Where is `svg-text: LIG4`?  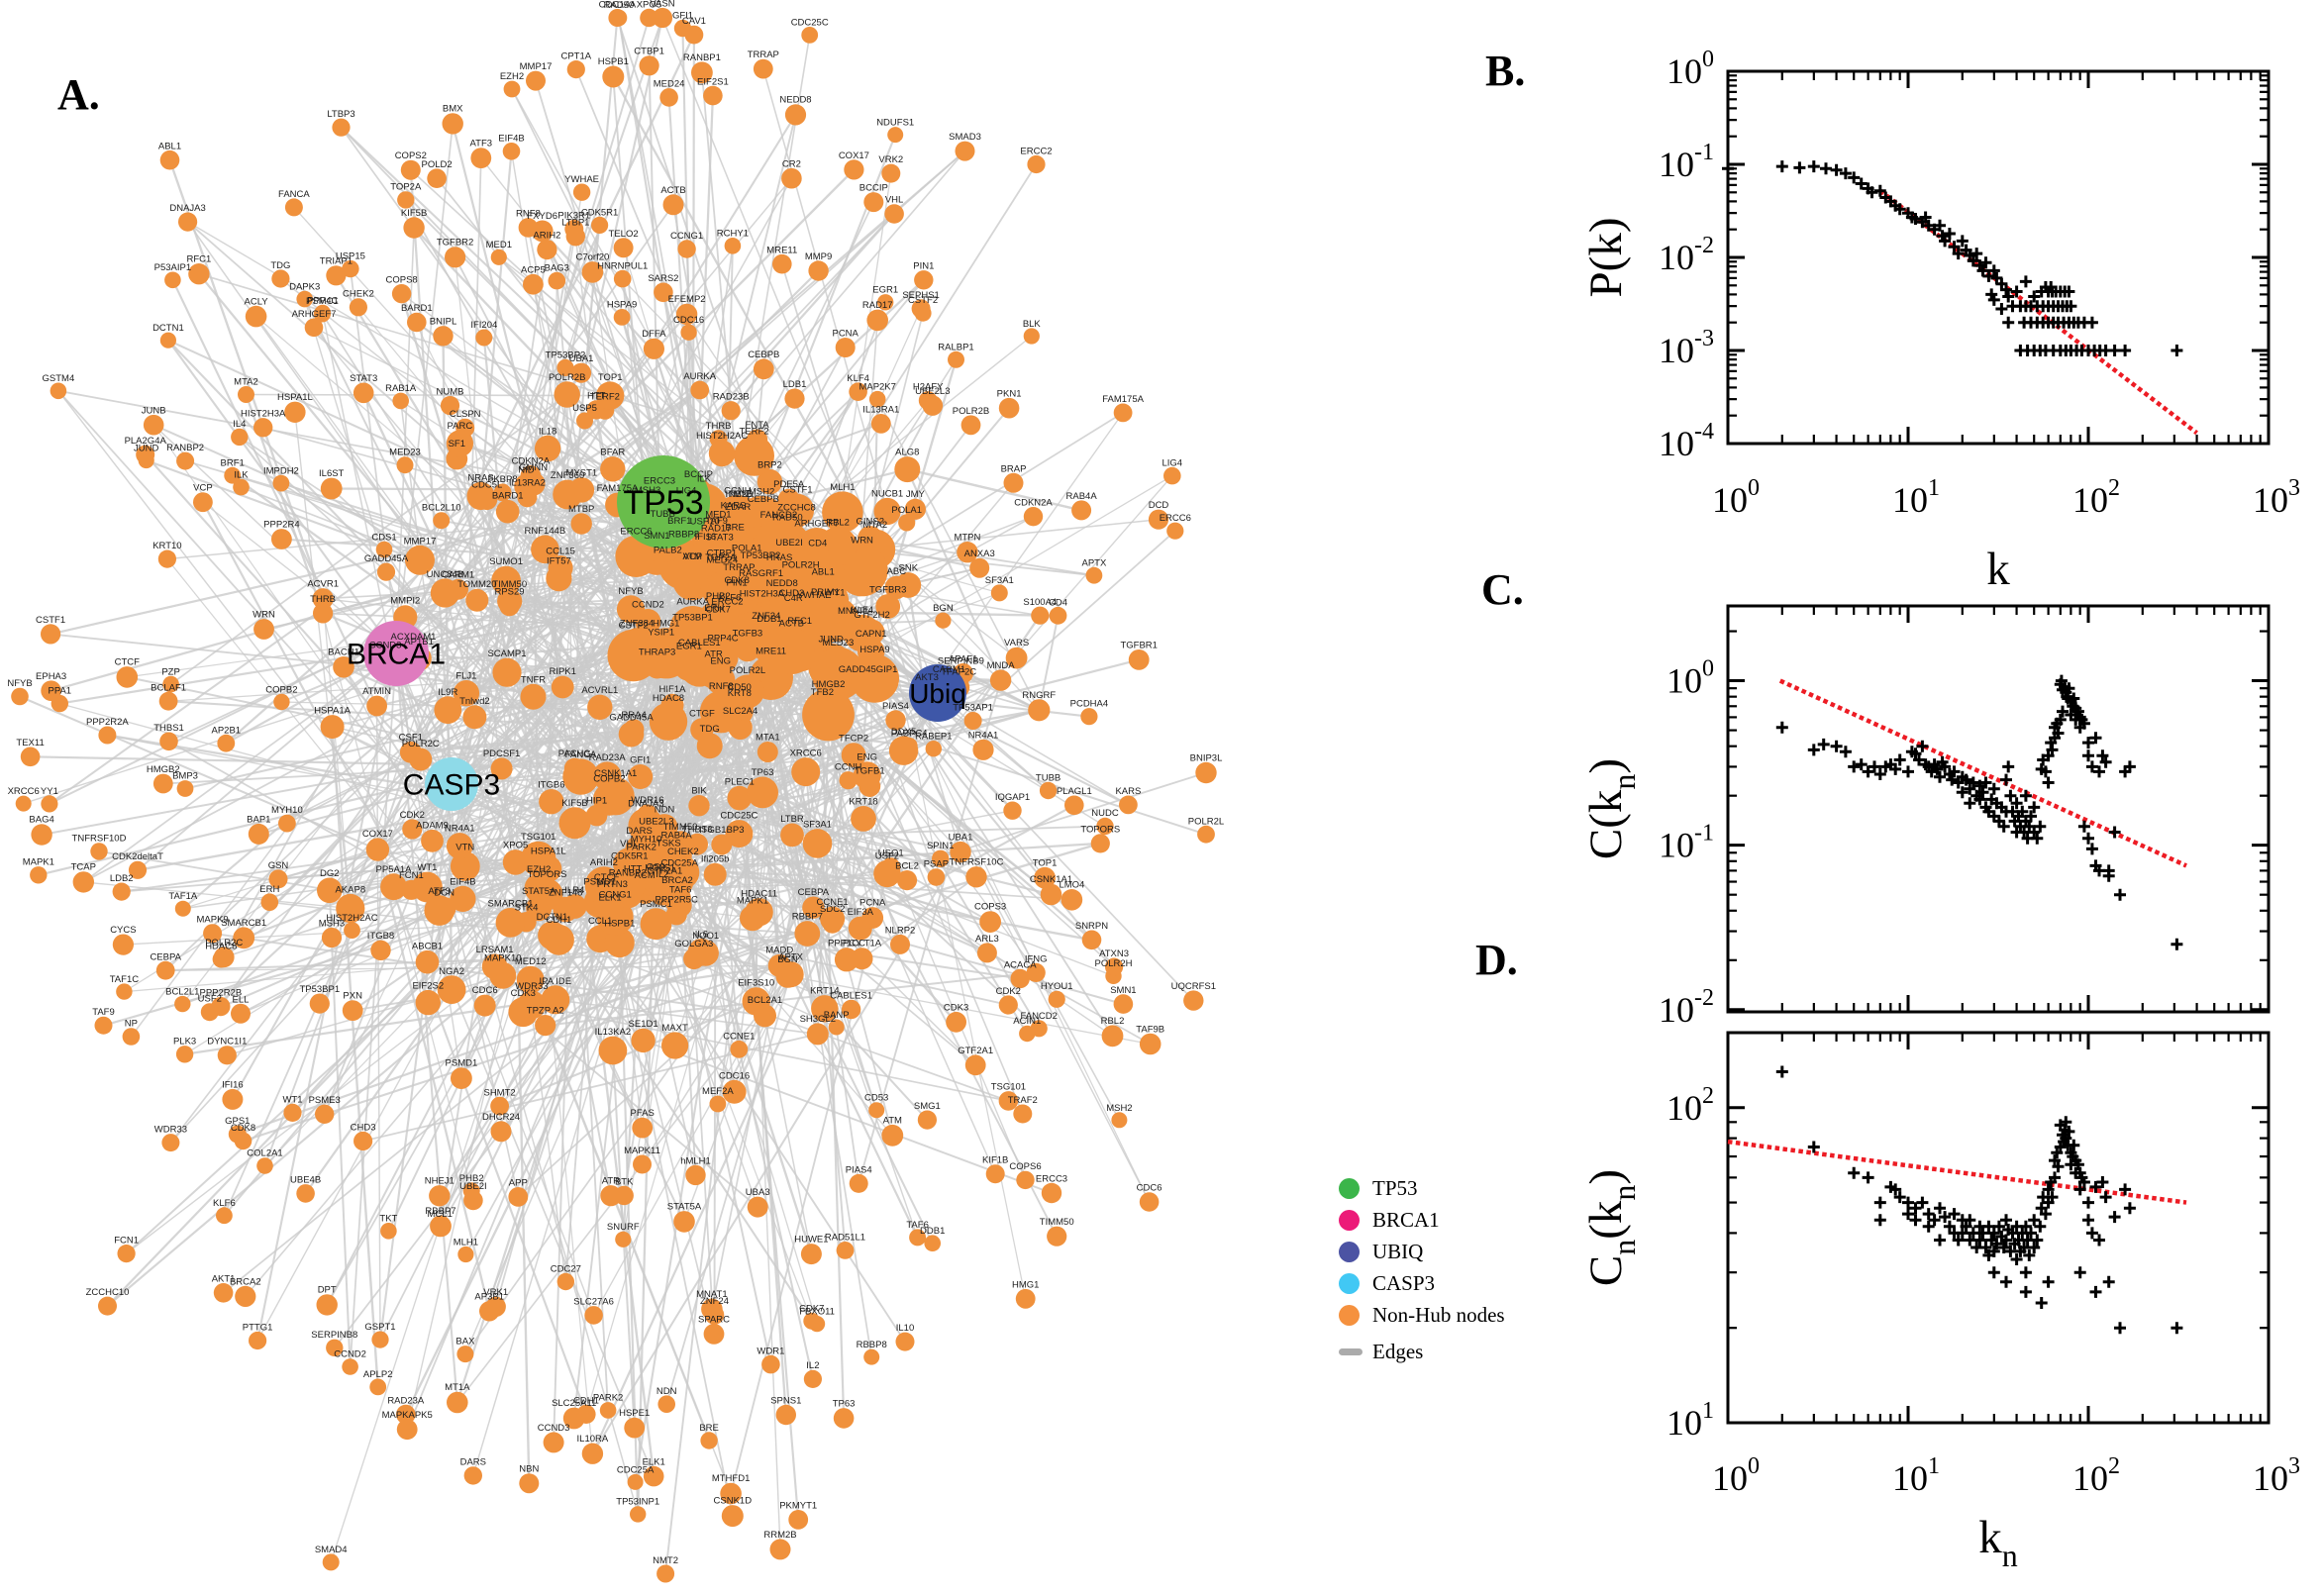 svg-text: LIG4 is located at coordinates (687, 491).